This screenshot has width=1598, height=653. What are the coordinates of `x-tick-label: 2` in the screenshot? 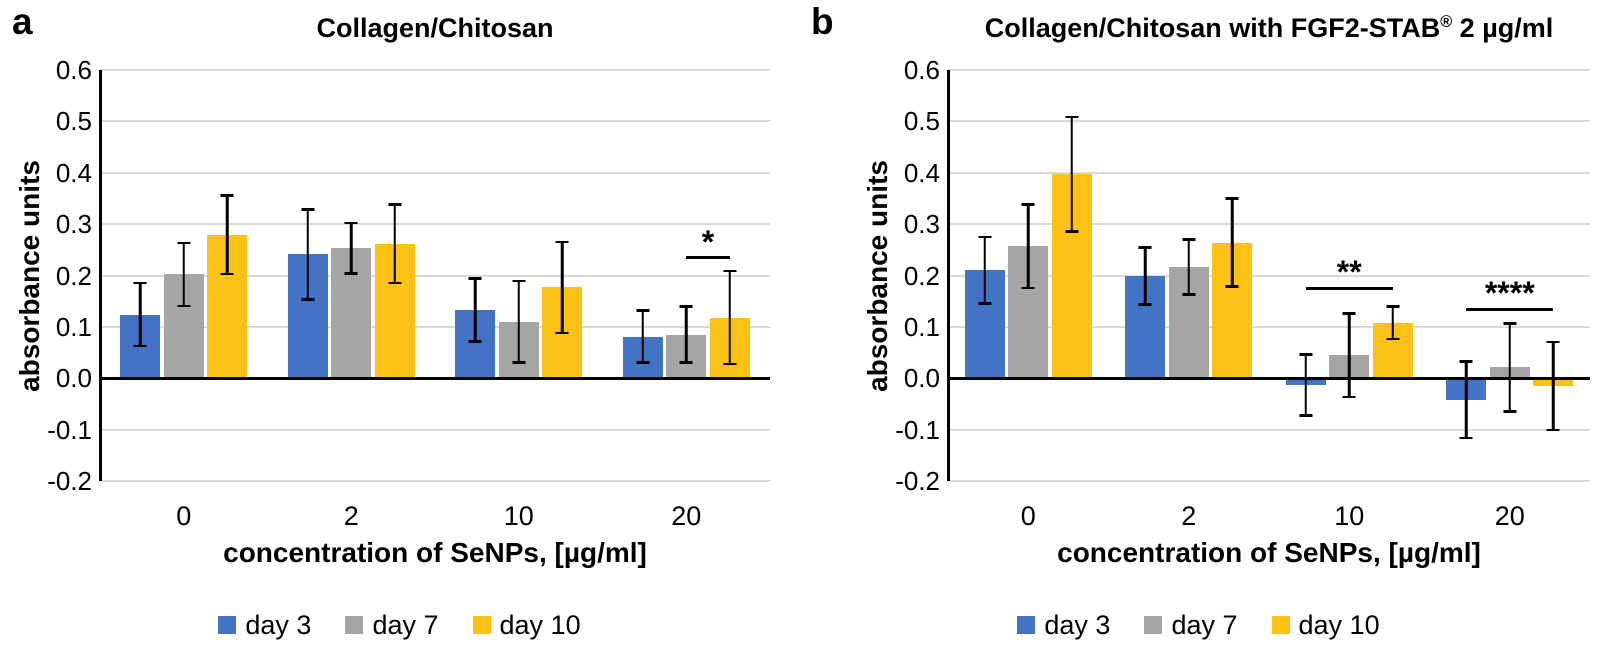 It's located at (1189, 516).